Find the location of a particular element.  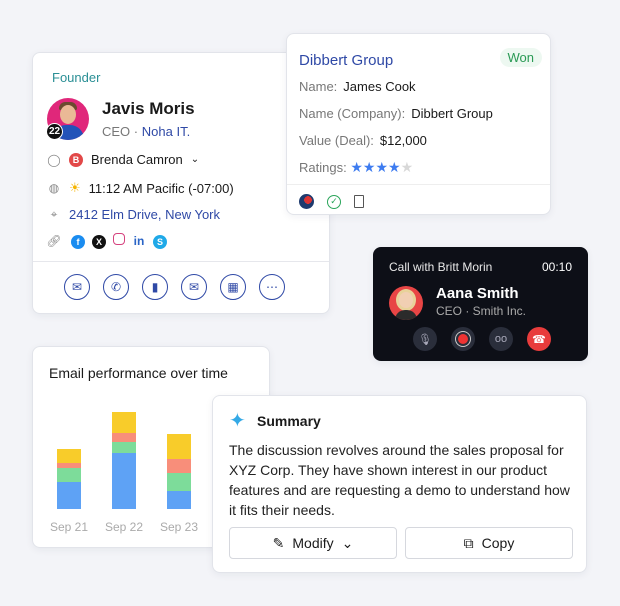

owner-row: ◯ B Brenda Camron ⌄ is located at coordinates (123, 159).